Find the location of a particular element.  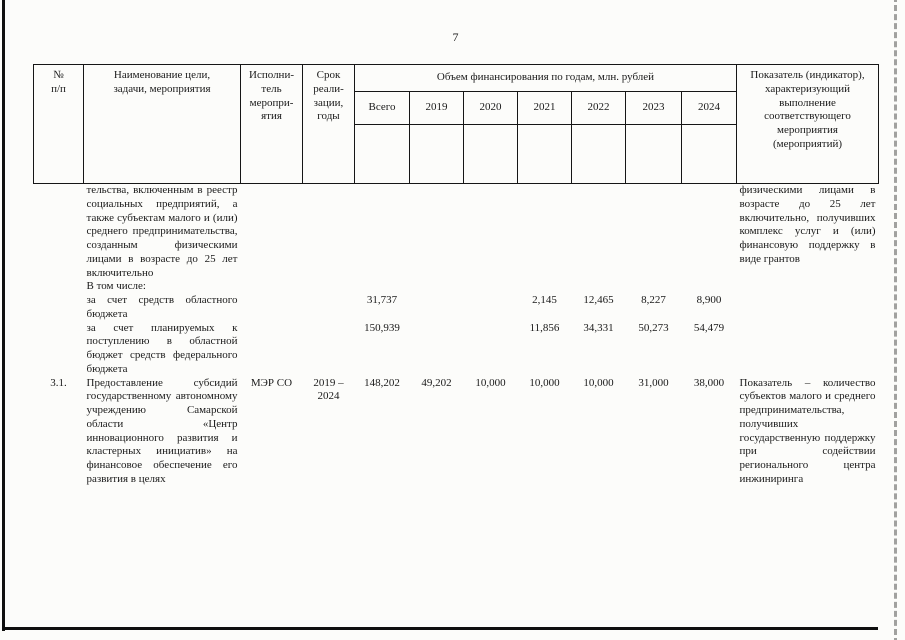

cell-2022: 10,000 is located at coordinates (598, 382).